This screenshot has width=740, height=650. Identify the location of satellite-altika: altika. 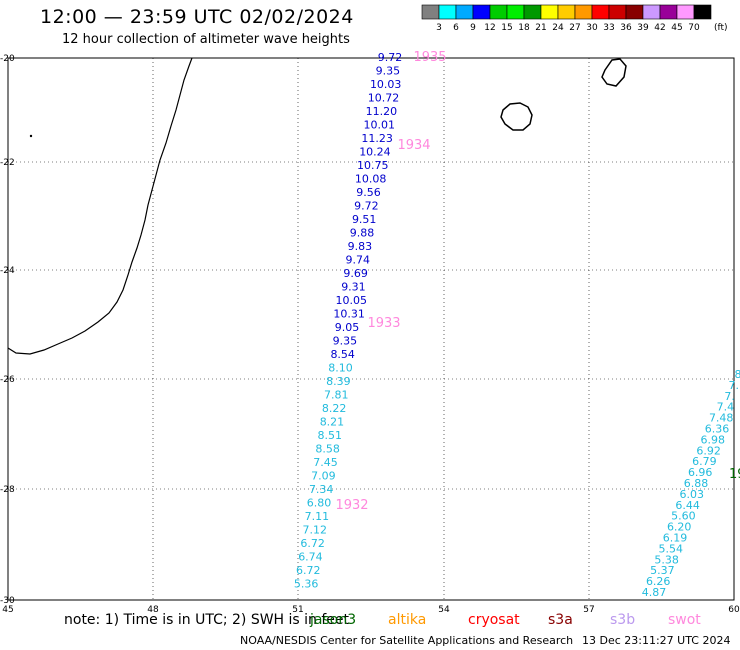
(407, 620).